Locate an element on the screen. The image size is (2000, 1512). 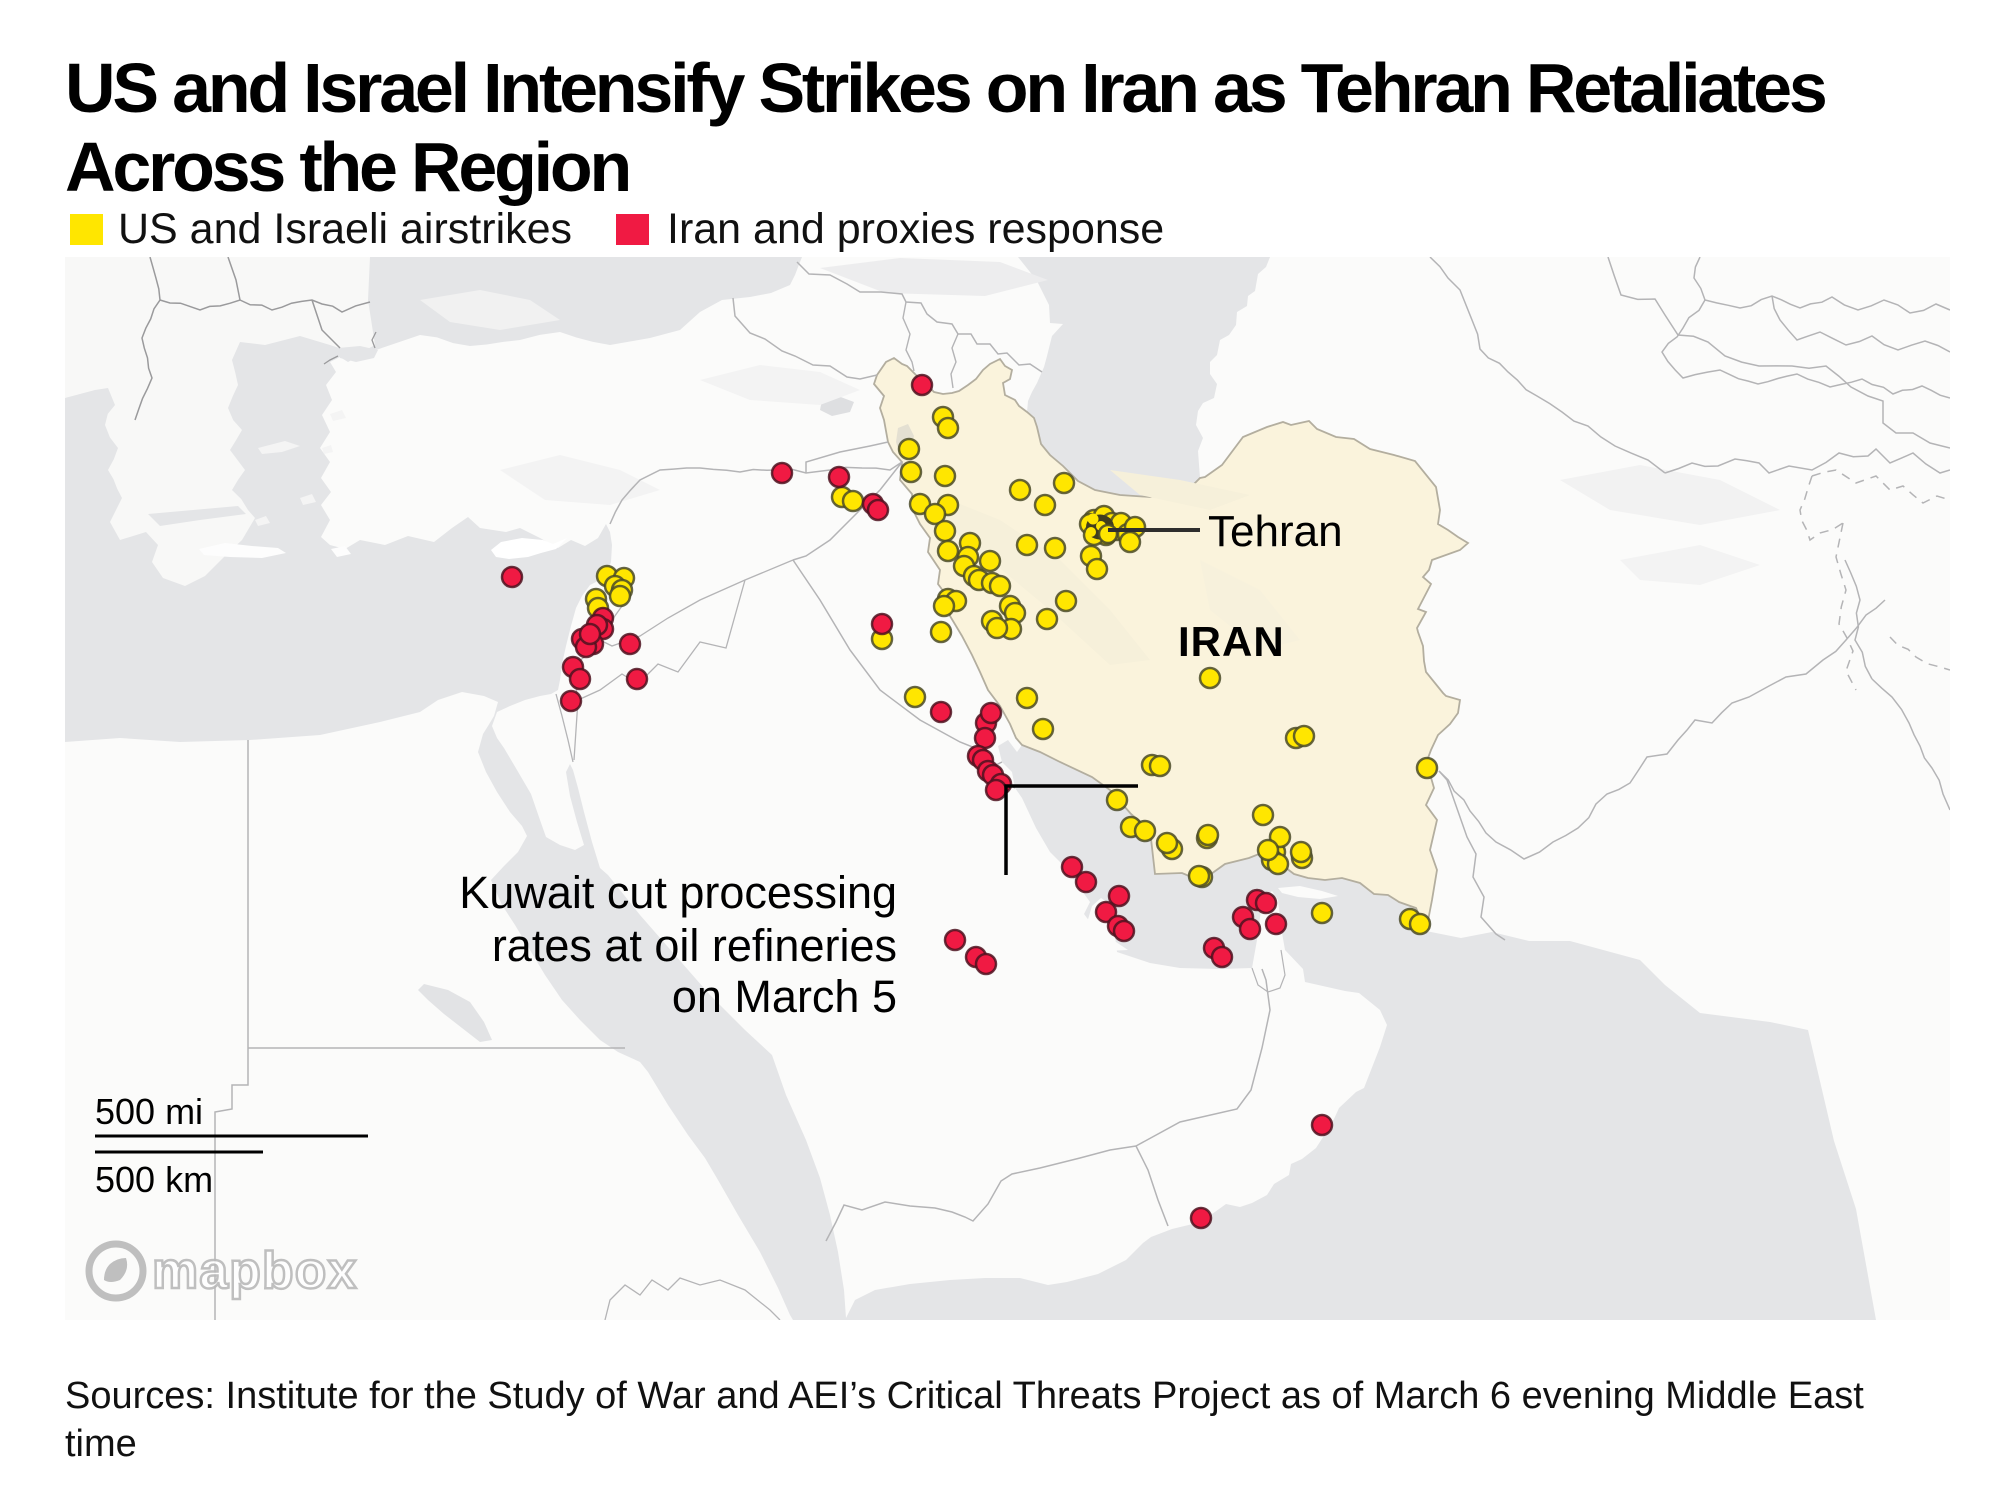
svg-text: time is located at coordinates (101, 1444).